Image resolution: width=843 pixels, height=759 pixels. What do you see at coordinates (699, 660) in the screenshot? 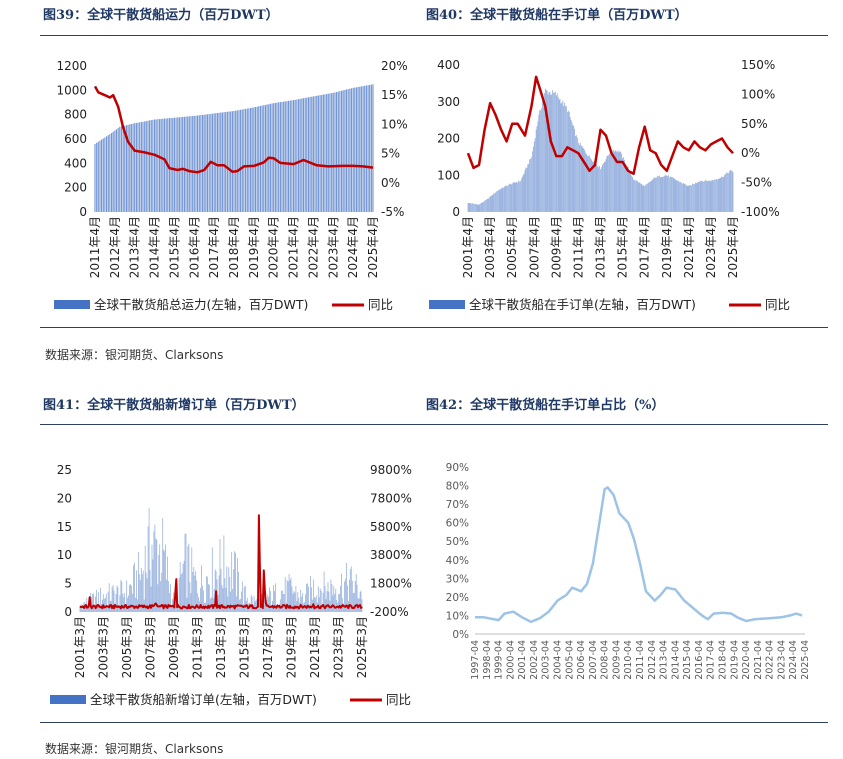
I see `x-axis-tick: 2016-04` at bounding box center [699, 660].